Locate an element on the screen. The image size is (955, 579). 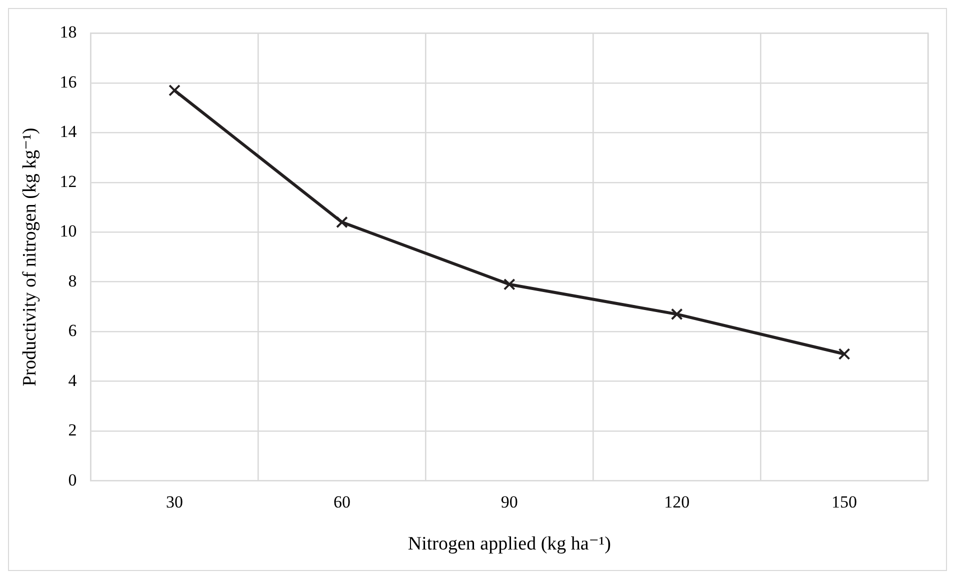
x-tick-label: 150 is located at coordinates (845, 502).